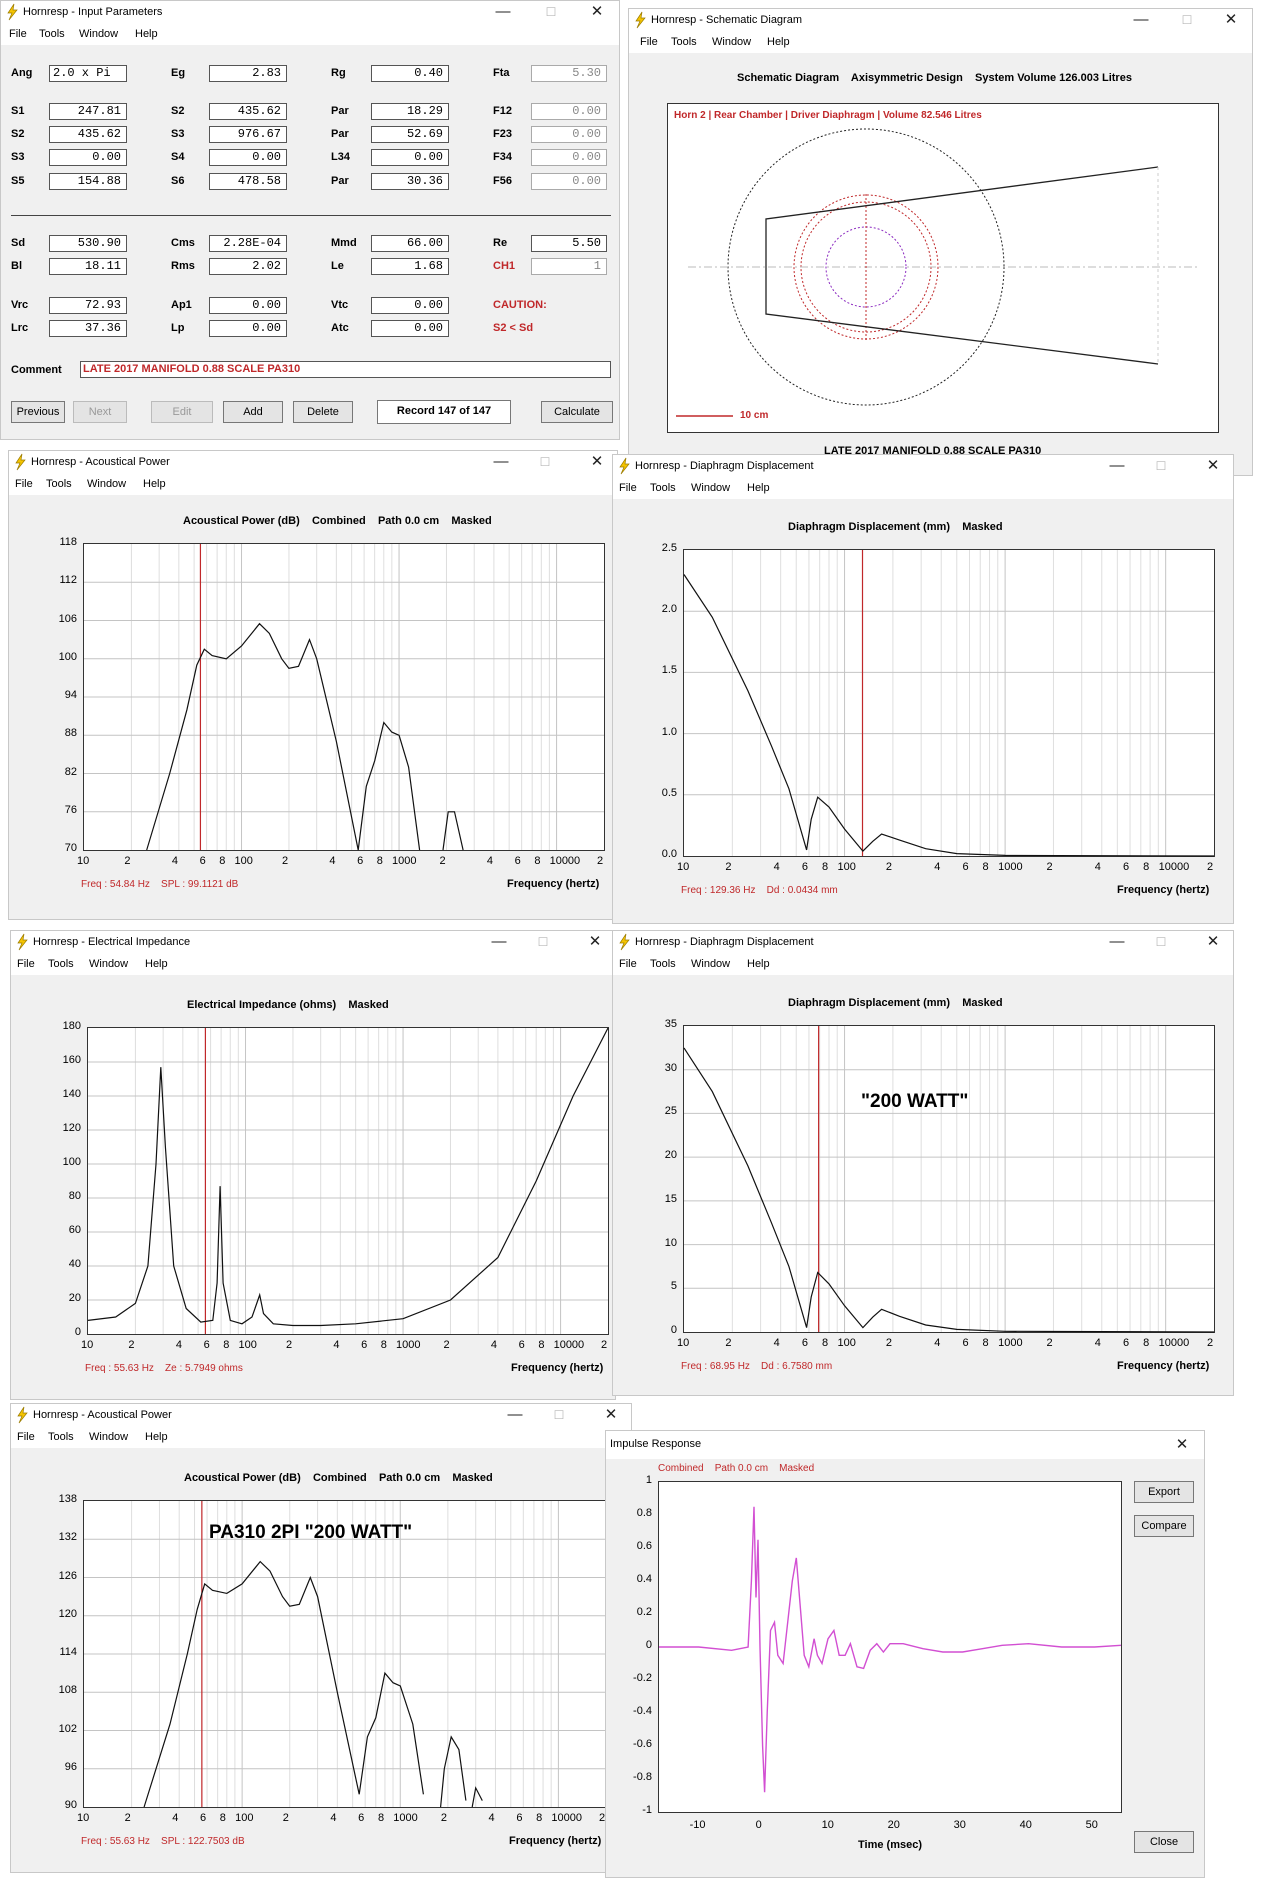  I want to click on param-field: 18.29, so click(410, 111).